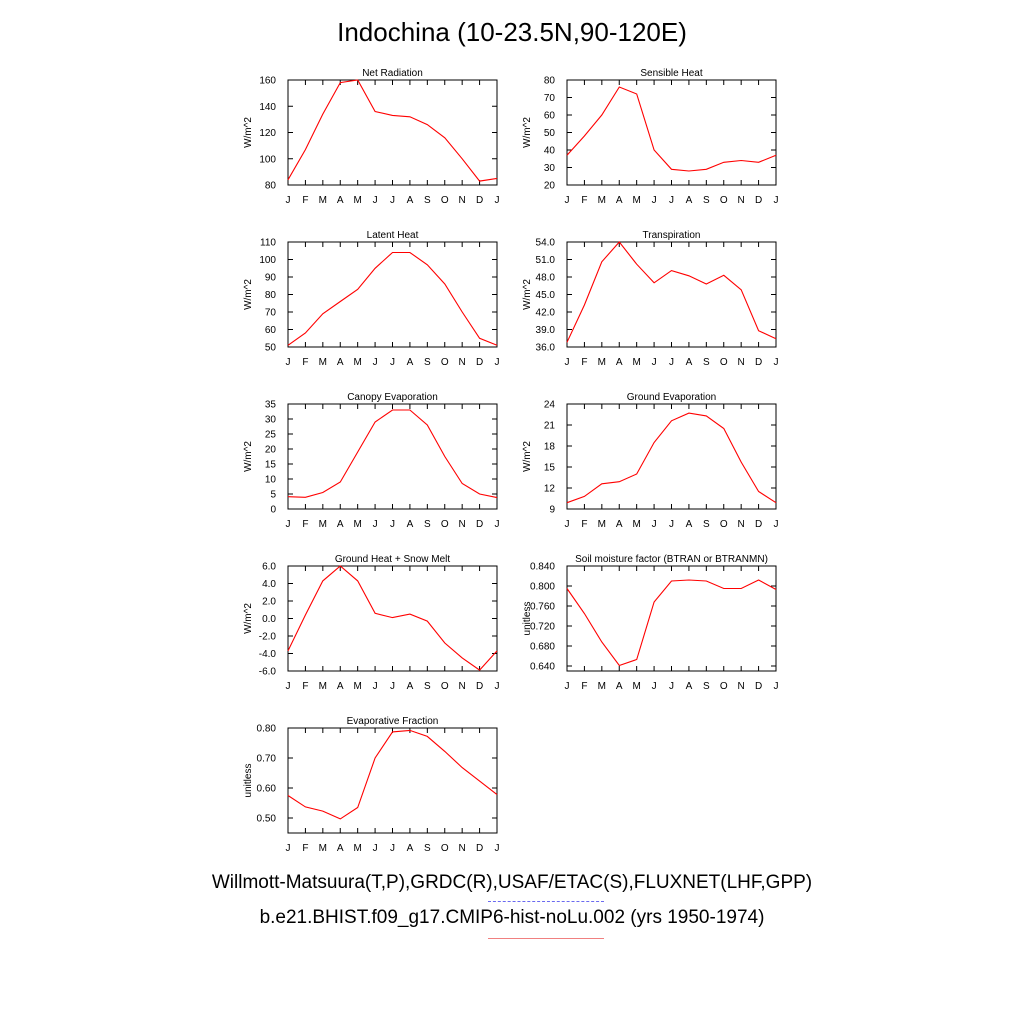 Image resolution: width=1024 pixels, height=1024 pixels. I want to click on y-tick-label: 110, so click(268, 243).